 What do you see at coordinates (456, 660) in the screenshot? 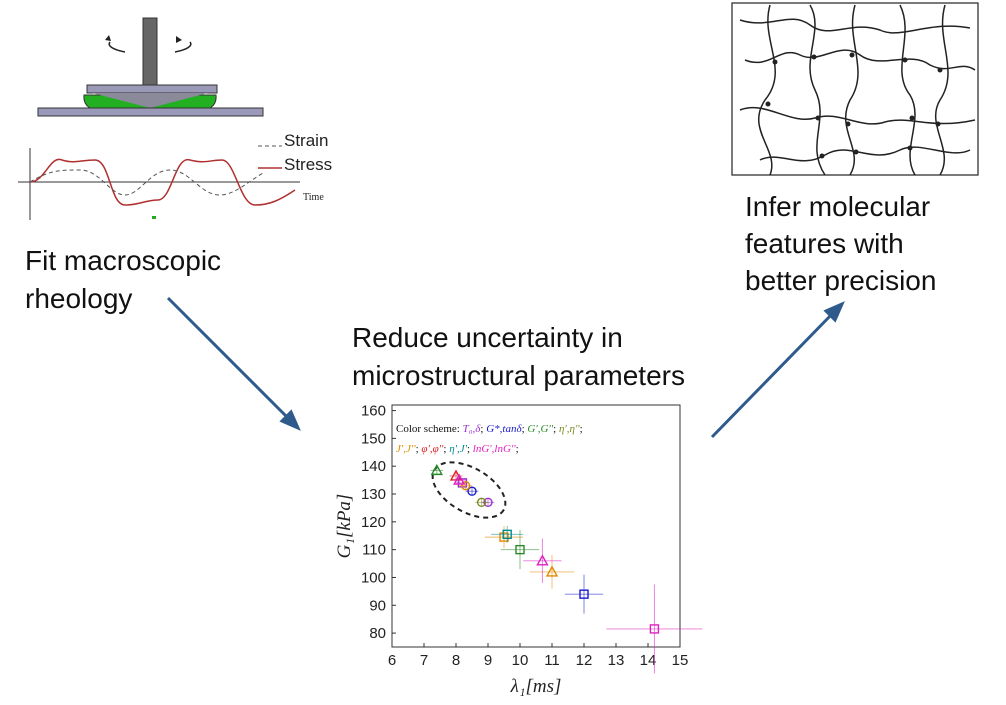
I see `x-tick-label: 8` at bounding box center [456, 660].